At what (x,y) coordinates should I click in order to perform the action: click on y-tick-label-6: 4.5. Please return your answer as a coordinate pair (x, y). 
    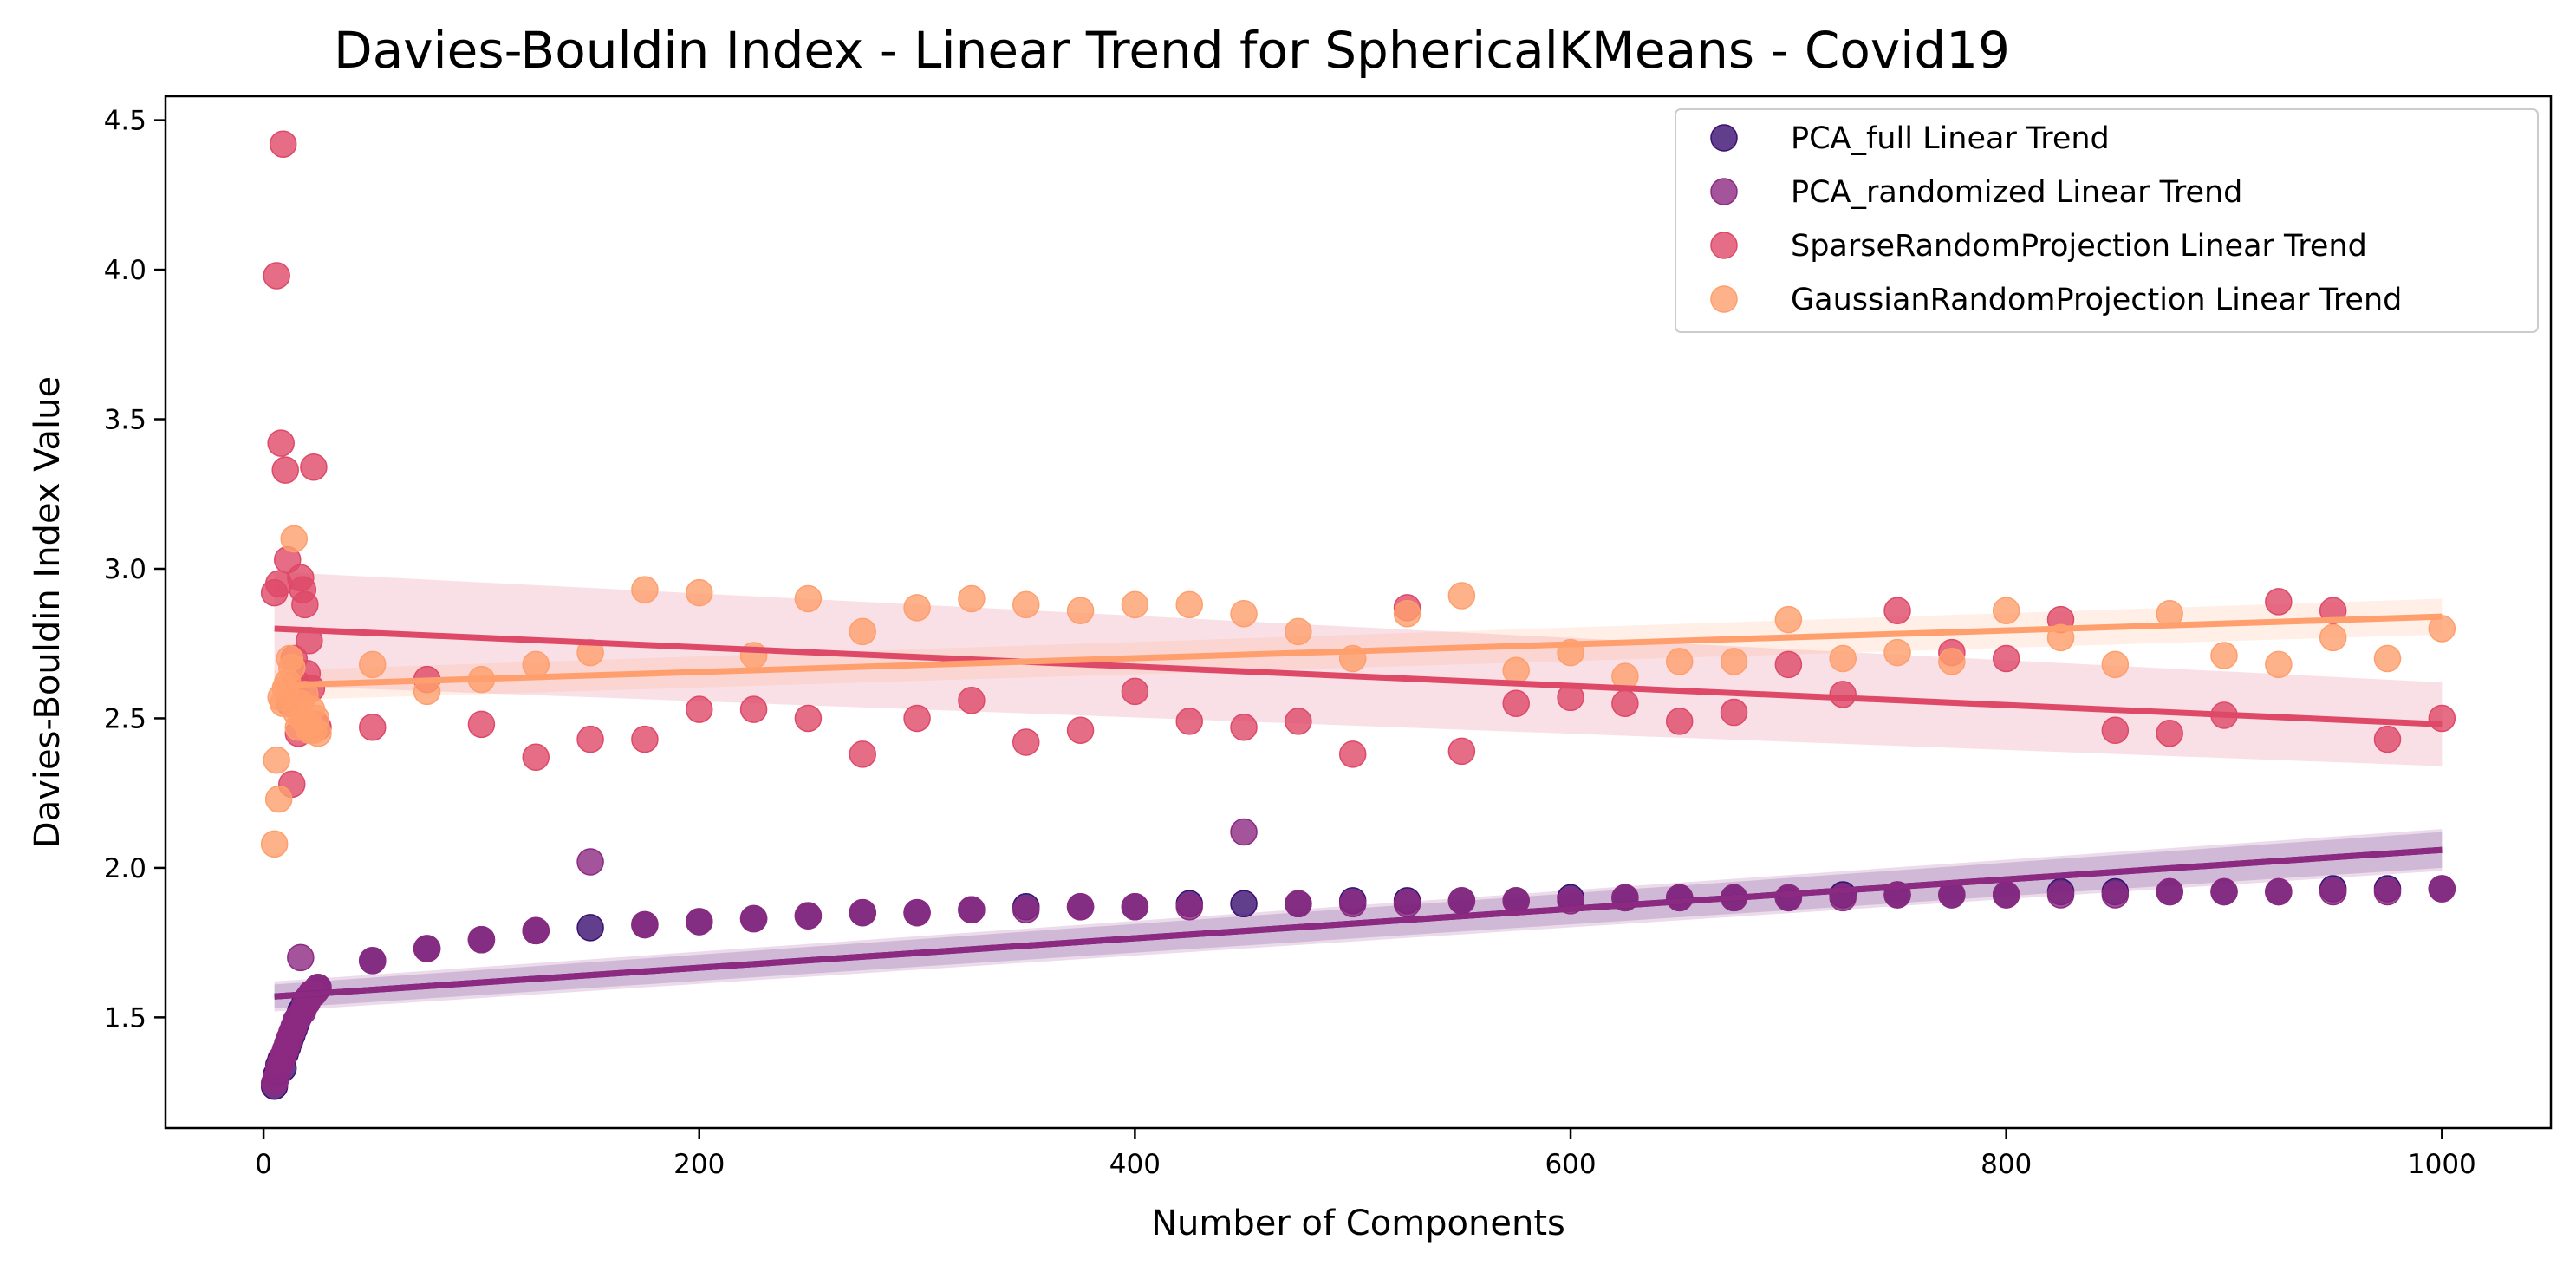
    Looking at the image, I should click on (125, 121).